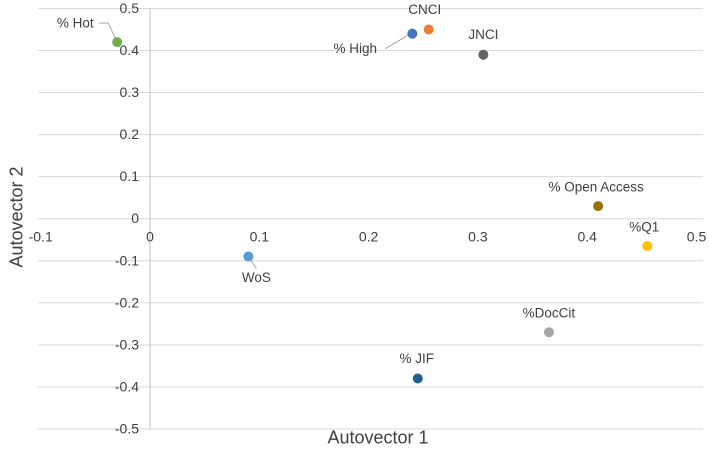  Describe the element at coordinates (127, 344) in the screenshot. I see `y-tick-label: -0.3` at that location.